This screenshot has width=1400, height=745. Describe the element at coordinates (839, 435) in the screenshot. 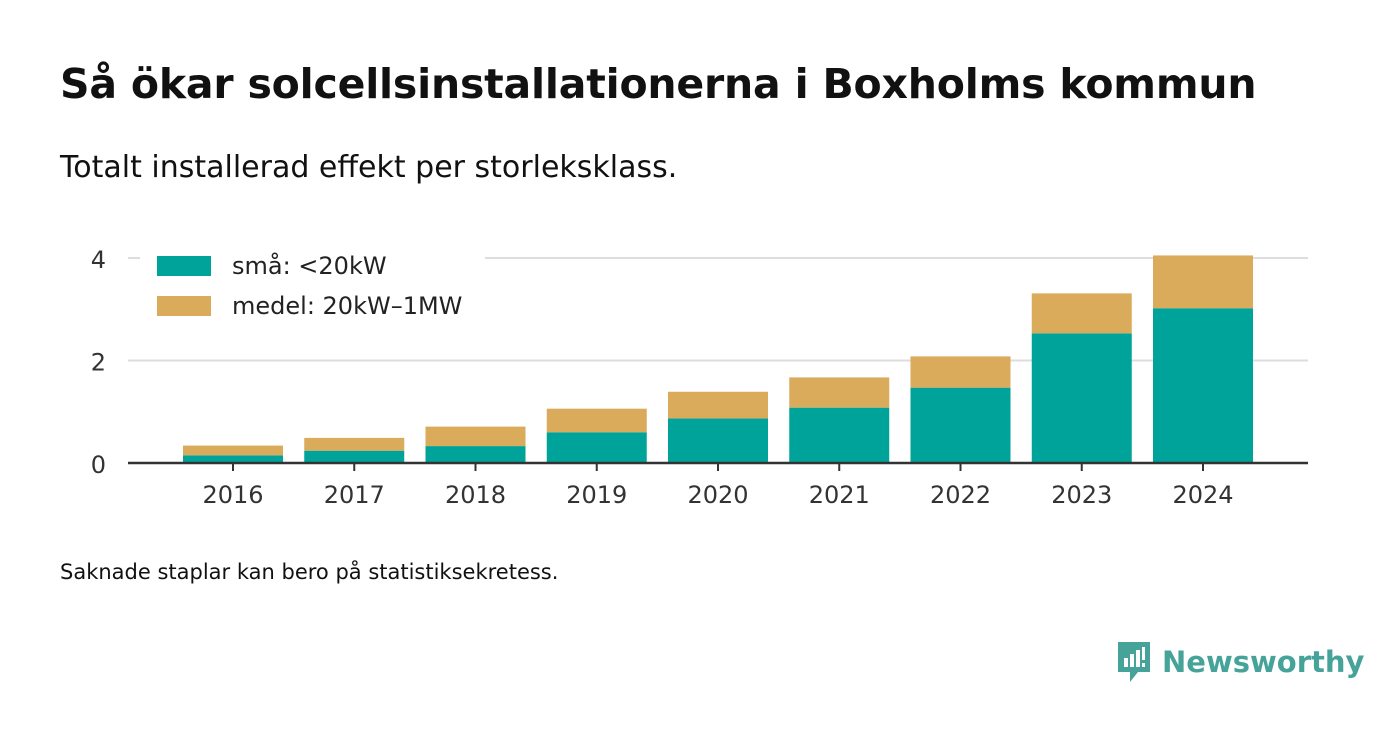

I see `bar-sma-2021` at that location.